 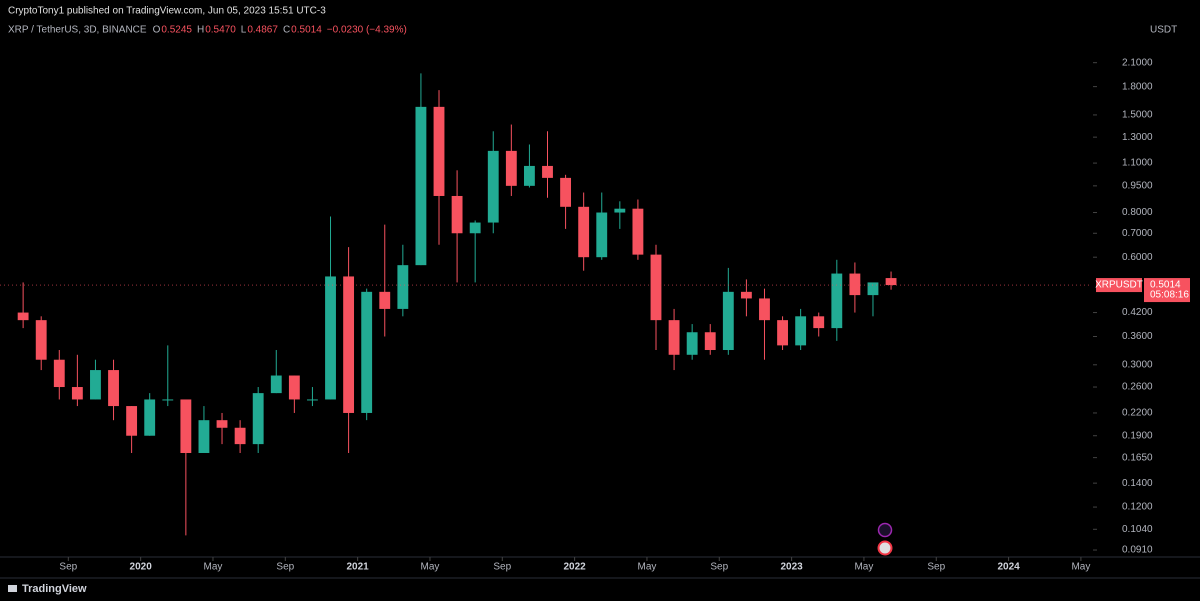 What do you see at coordinates (1165, 285) in the screenshot?
I see `last-price-label: 0.5014` at bounding box center [1165, 285].